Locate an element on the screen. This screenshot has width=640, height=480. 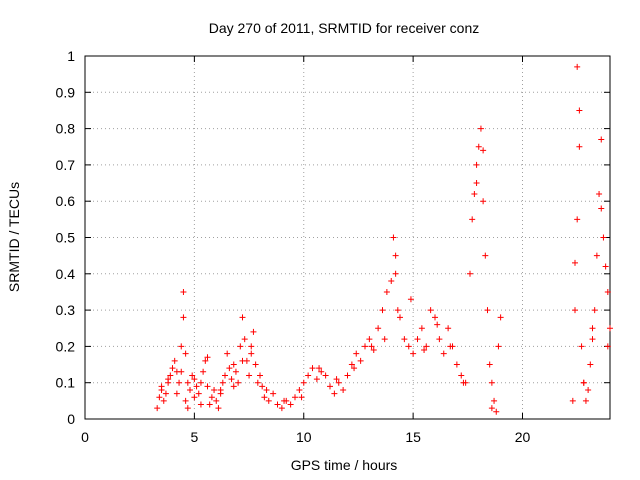
y-tick-label: 0.4 is located at coordinates (66, 274).